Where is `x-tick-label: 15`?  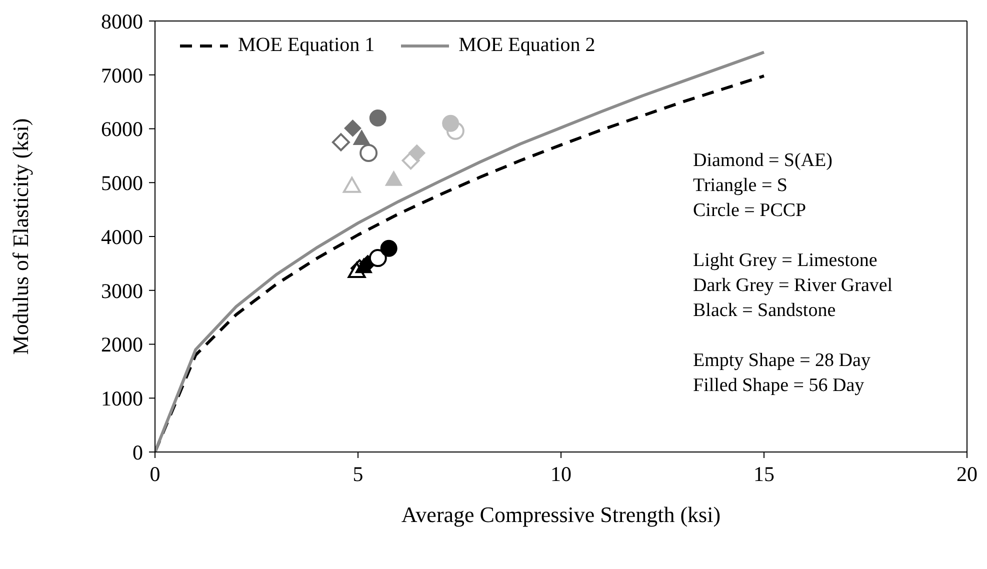
x-tick-label: 15 is located at coordinates (764, 474).